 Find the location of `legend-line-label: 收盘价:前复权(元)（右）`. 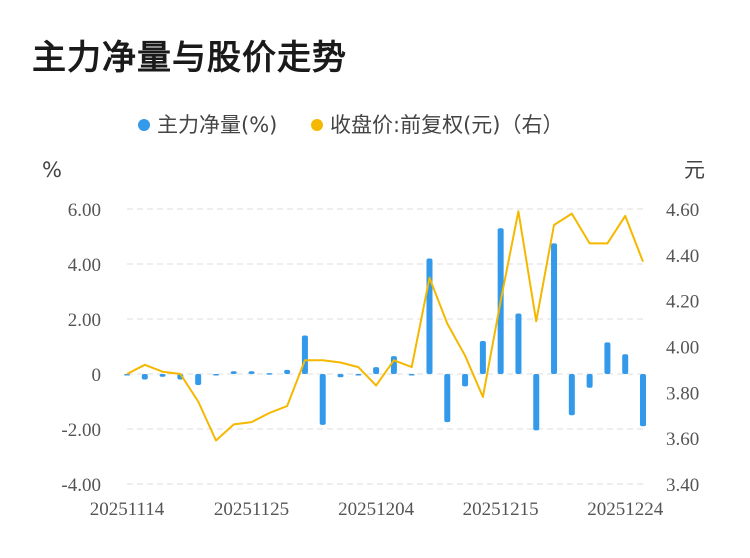

legend-line-label: 收盘价:前复权(元)（右） is located at coordinates (446, 125).